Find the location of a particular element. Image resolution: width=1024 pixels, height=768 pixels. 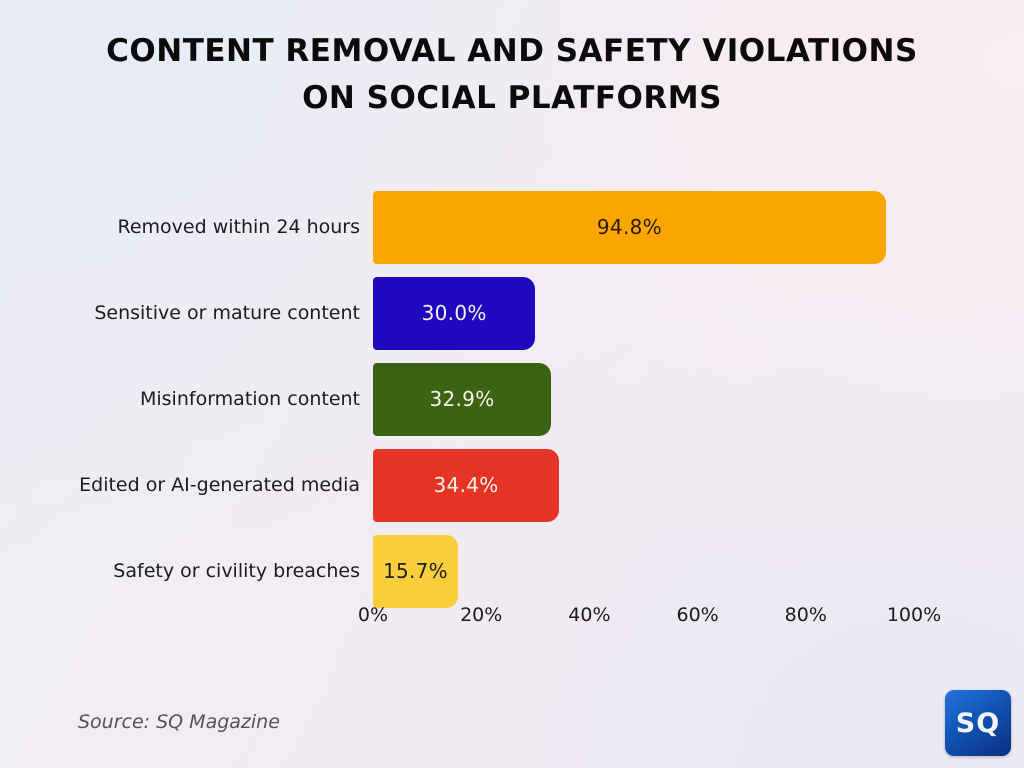

bar-value-label: 30.0% is located at coordinates (454, 313).